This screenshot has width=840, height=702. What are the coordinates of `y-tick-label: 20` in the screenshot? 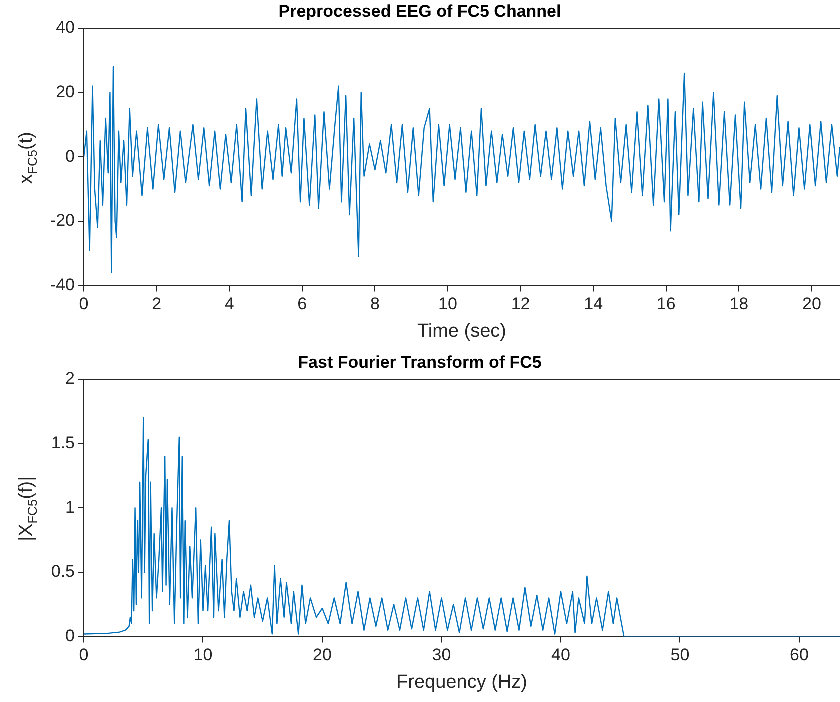 It's located at (65, 92).